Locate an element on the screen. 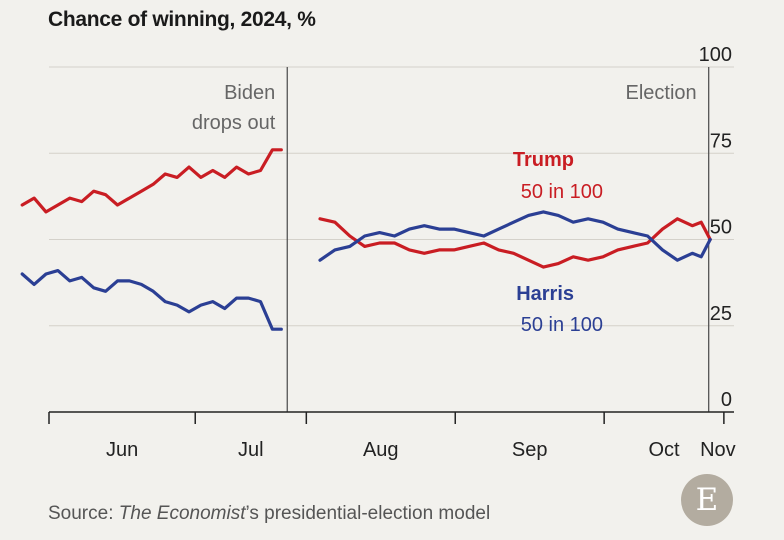 This screenshot has height=540, width=784. y-tick-label-75: 75 is located at coordinates (721, 141).